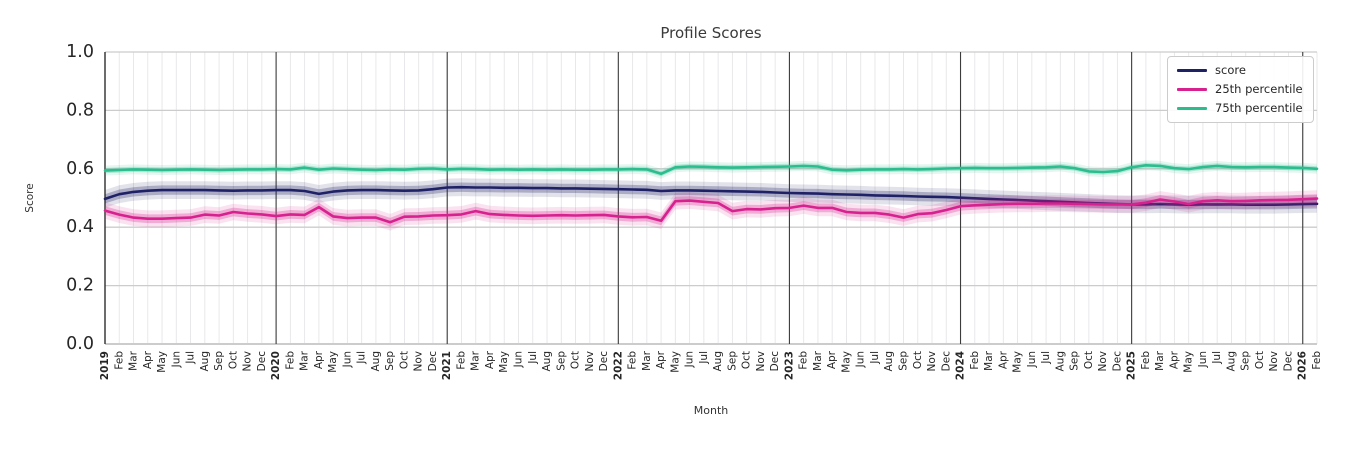 The height and width of the screenshot is (450, 1350). I want to click on x-tick-label-year: 2019, so click(105, 365).